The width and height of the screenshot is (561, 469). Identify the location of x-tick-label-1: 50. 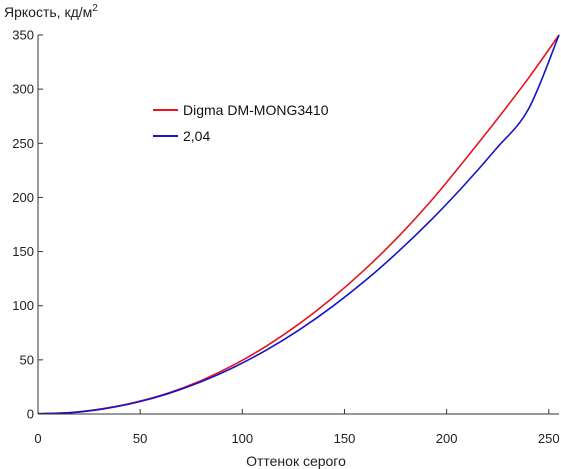
(140, 438).